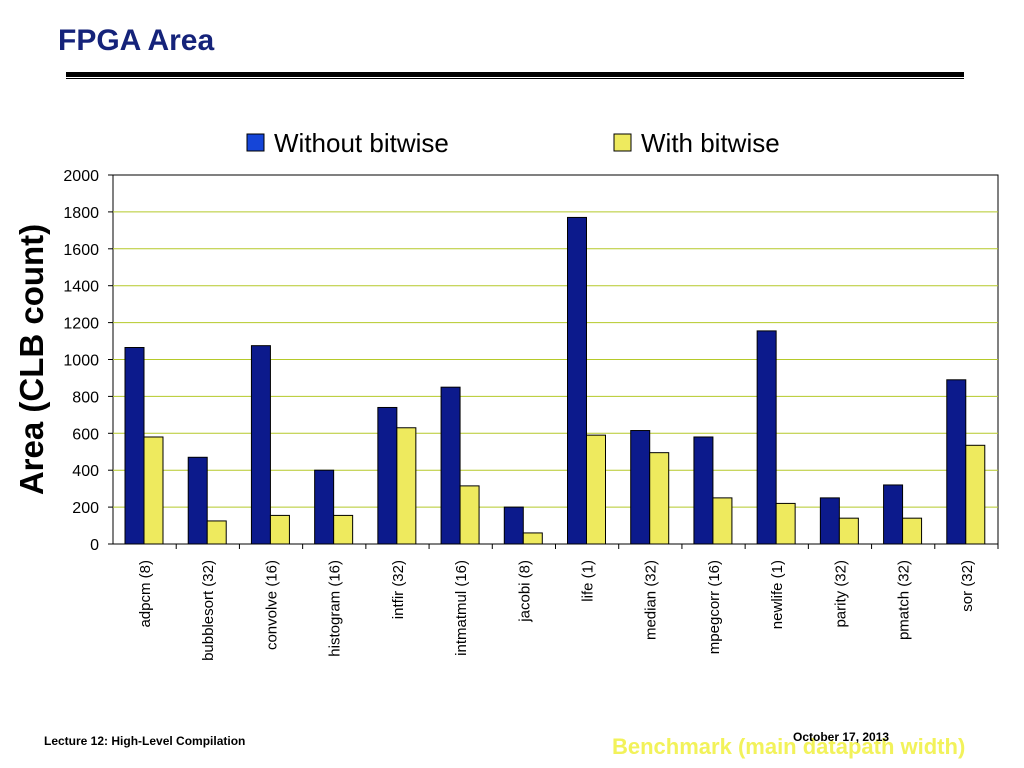  I want to click on legend-swatch-without-bitwise, so click(255, 142).